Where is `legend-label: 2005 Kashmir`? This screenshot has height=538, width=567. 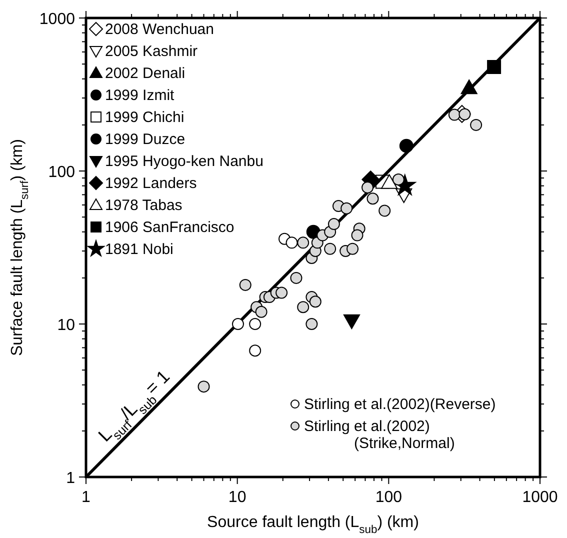
legend-label: 2005 Kashmir is located at coordinates (151, 51).